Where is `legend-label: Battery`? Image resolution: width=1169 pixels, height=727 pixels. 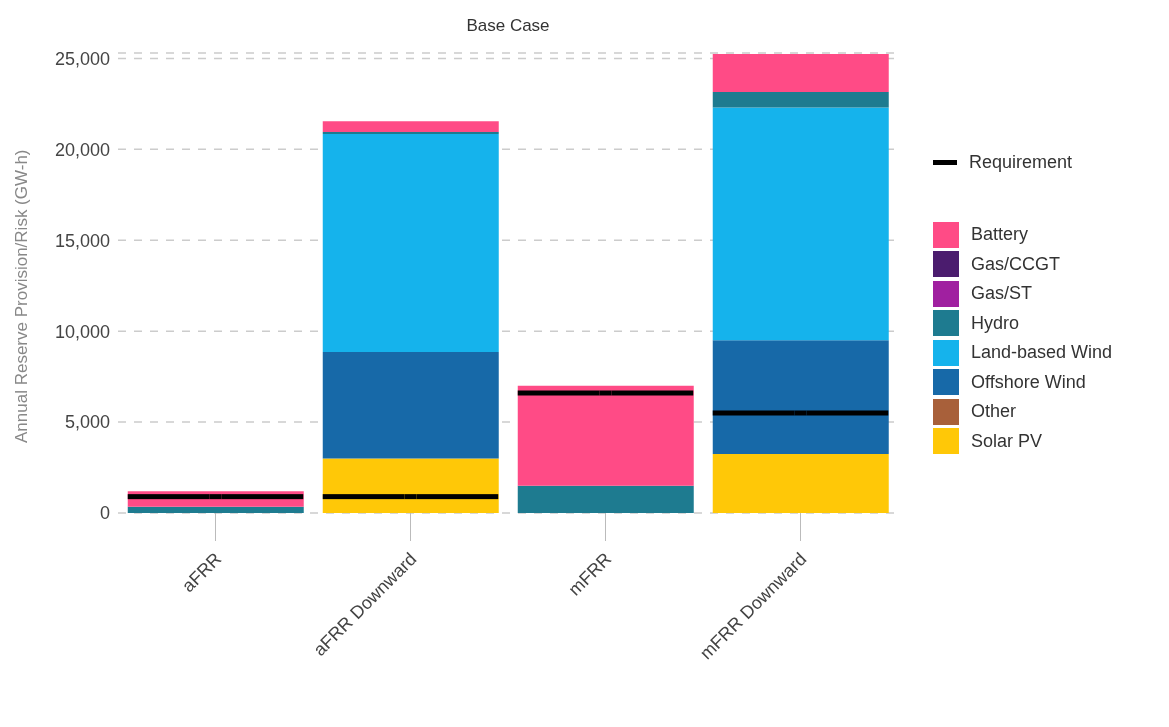
legend-label: Battery is located at coordinates (1000, 235).